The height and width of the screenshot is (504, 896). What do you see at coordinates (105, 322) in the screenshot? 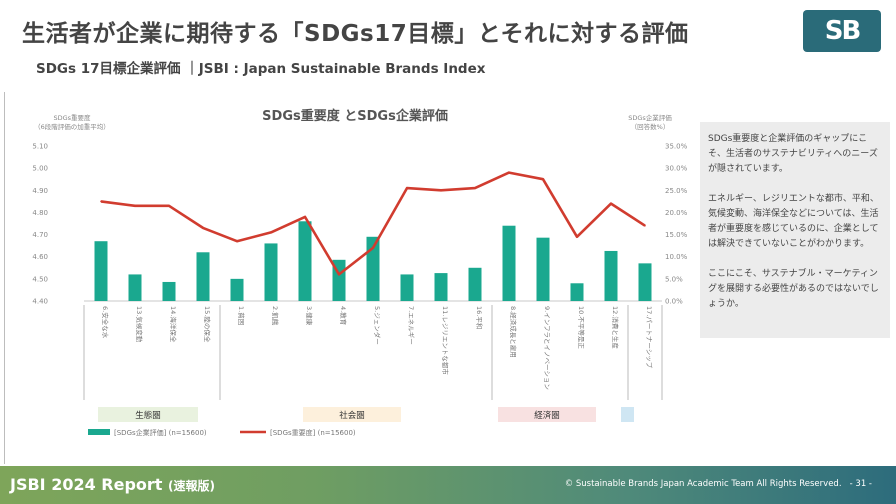
I see `x-category-label: 6.安全な水` at bounding box center [105, 322].